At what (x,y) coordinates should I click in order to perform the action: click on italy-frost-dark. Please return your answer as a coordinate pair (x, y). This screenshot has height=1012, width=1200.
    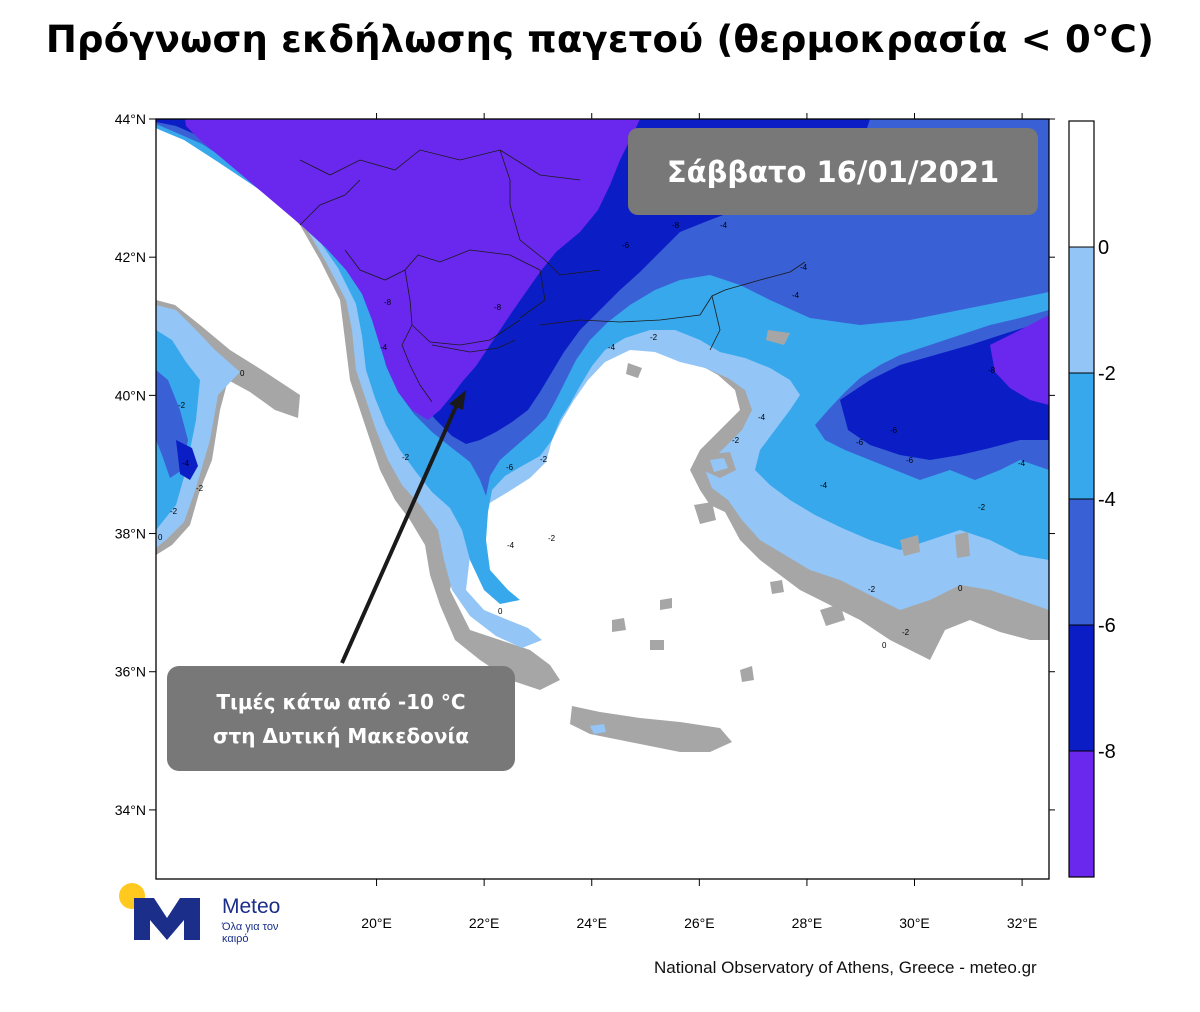
    Looking at the image, I should click on (187, 460).